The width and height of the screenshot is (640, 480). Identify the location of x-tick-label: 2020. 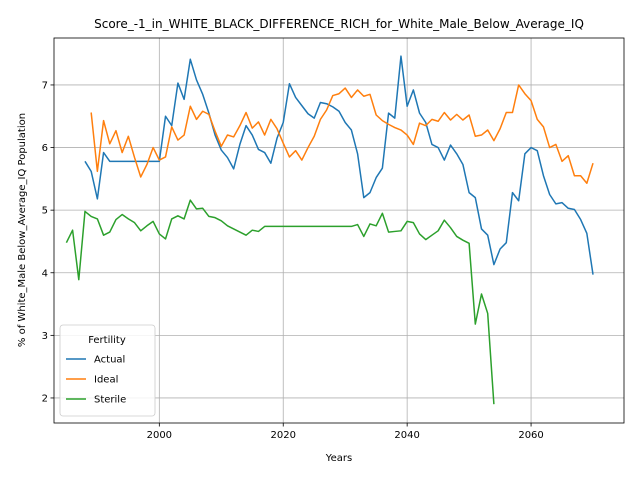
(283, 435).